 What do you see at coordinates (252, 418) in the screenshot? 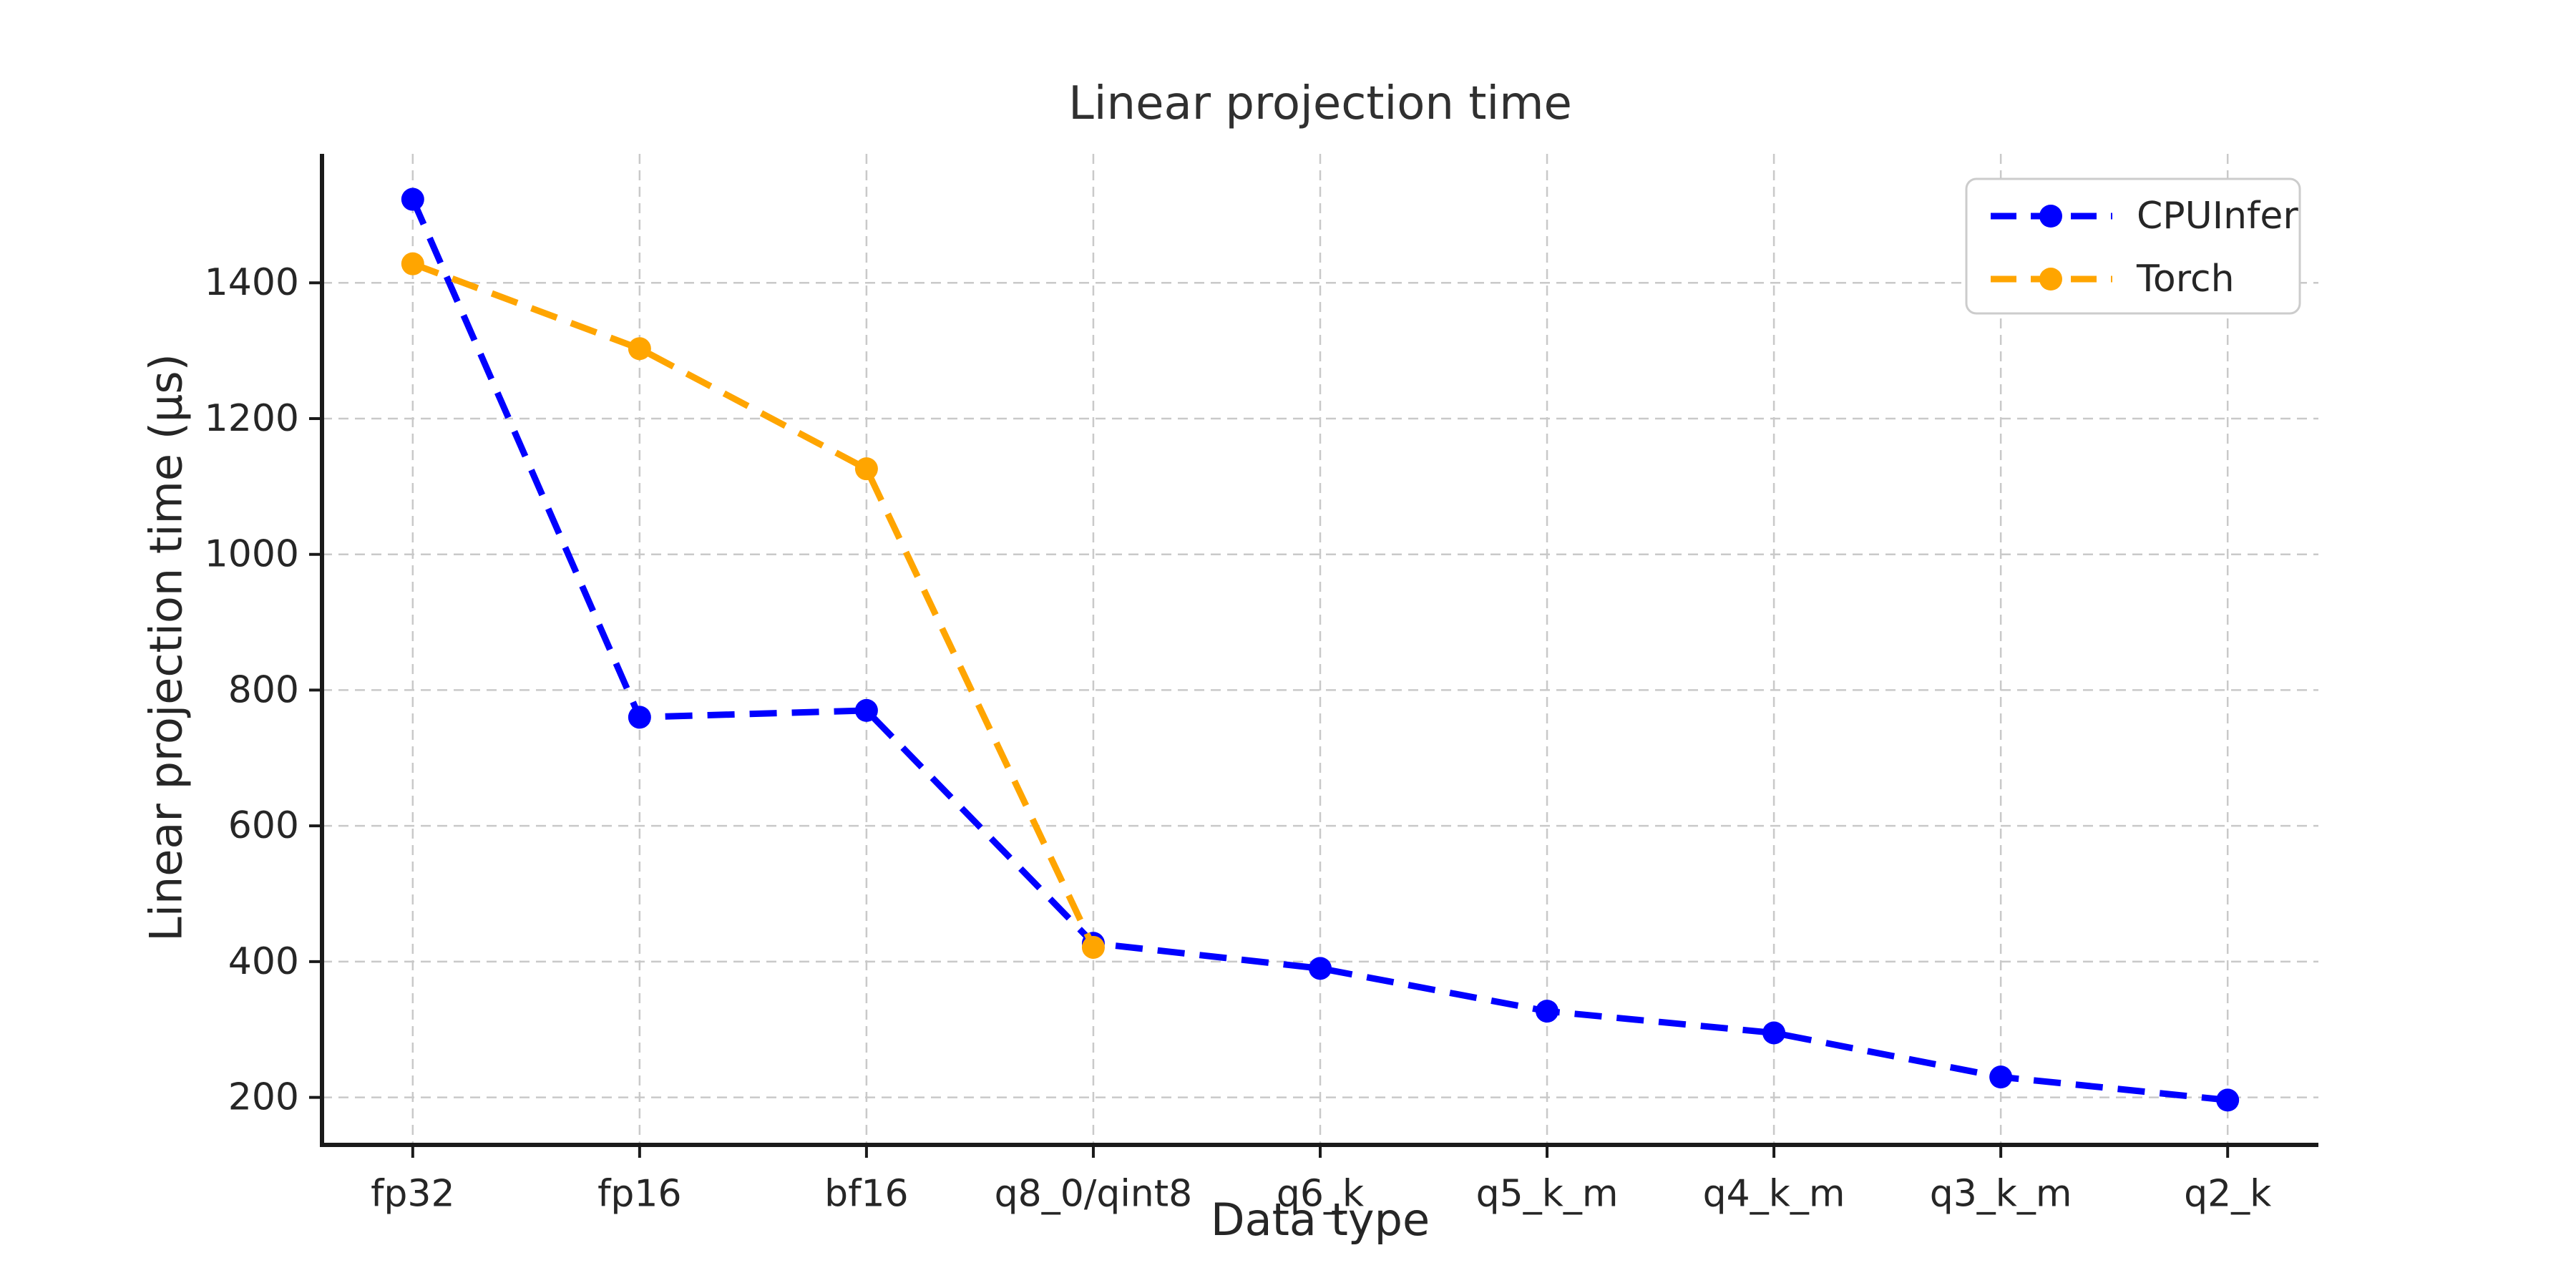
I see `y-tick-label: 1200` at bounding box center [252, 418].